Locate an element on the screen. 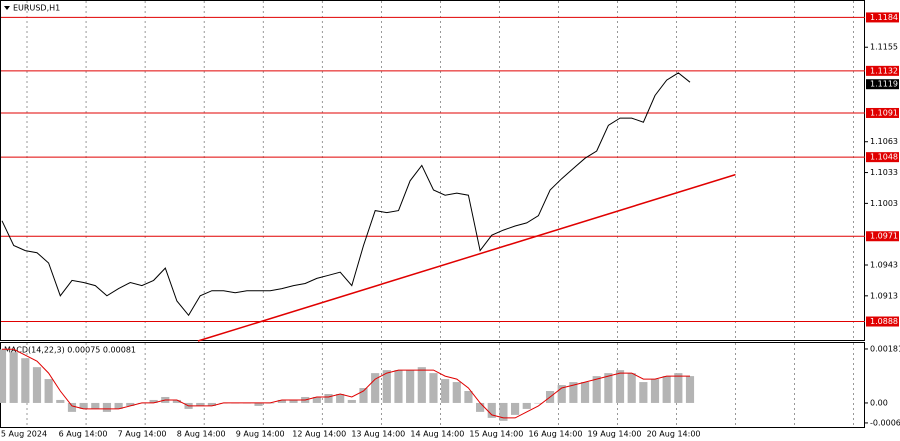  y-tick-label: 1.1155 is located at coordinates (884, 47).